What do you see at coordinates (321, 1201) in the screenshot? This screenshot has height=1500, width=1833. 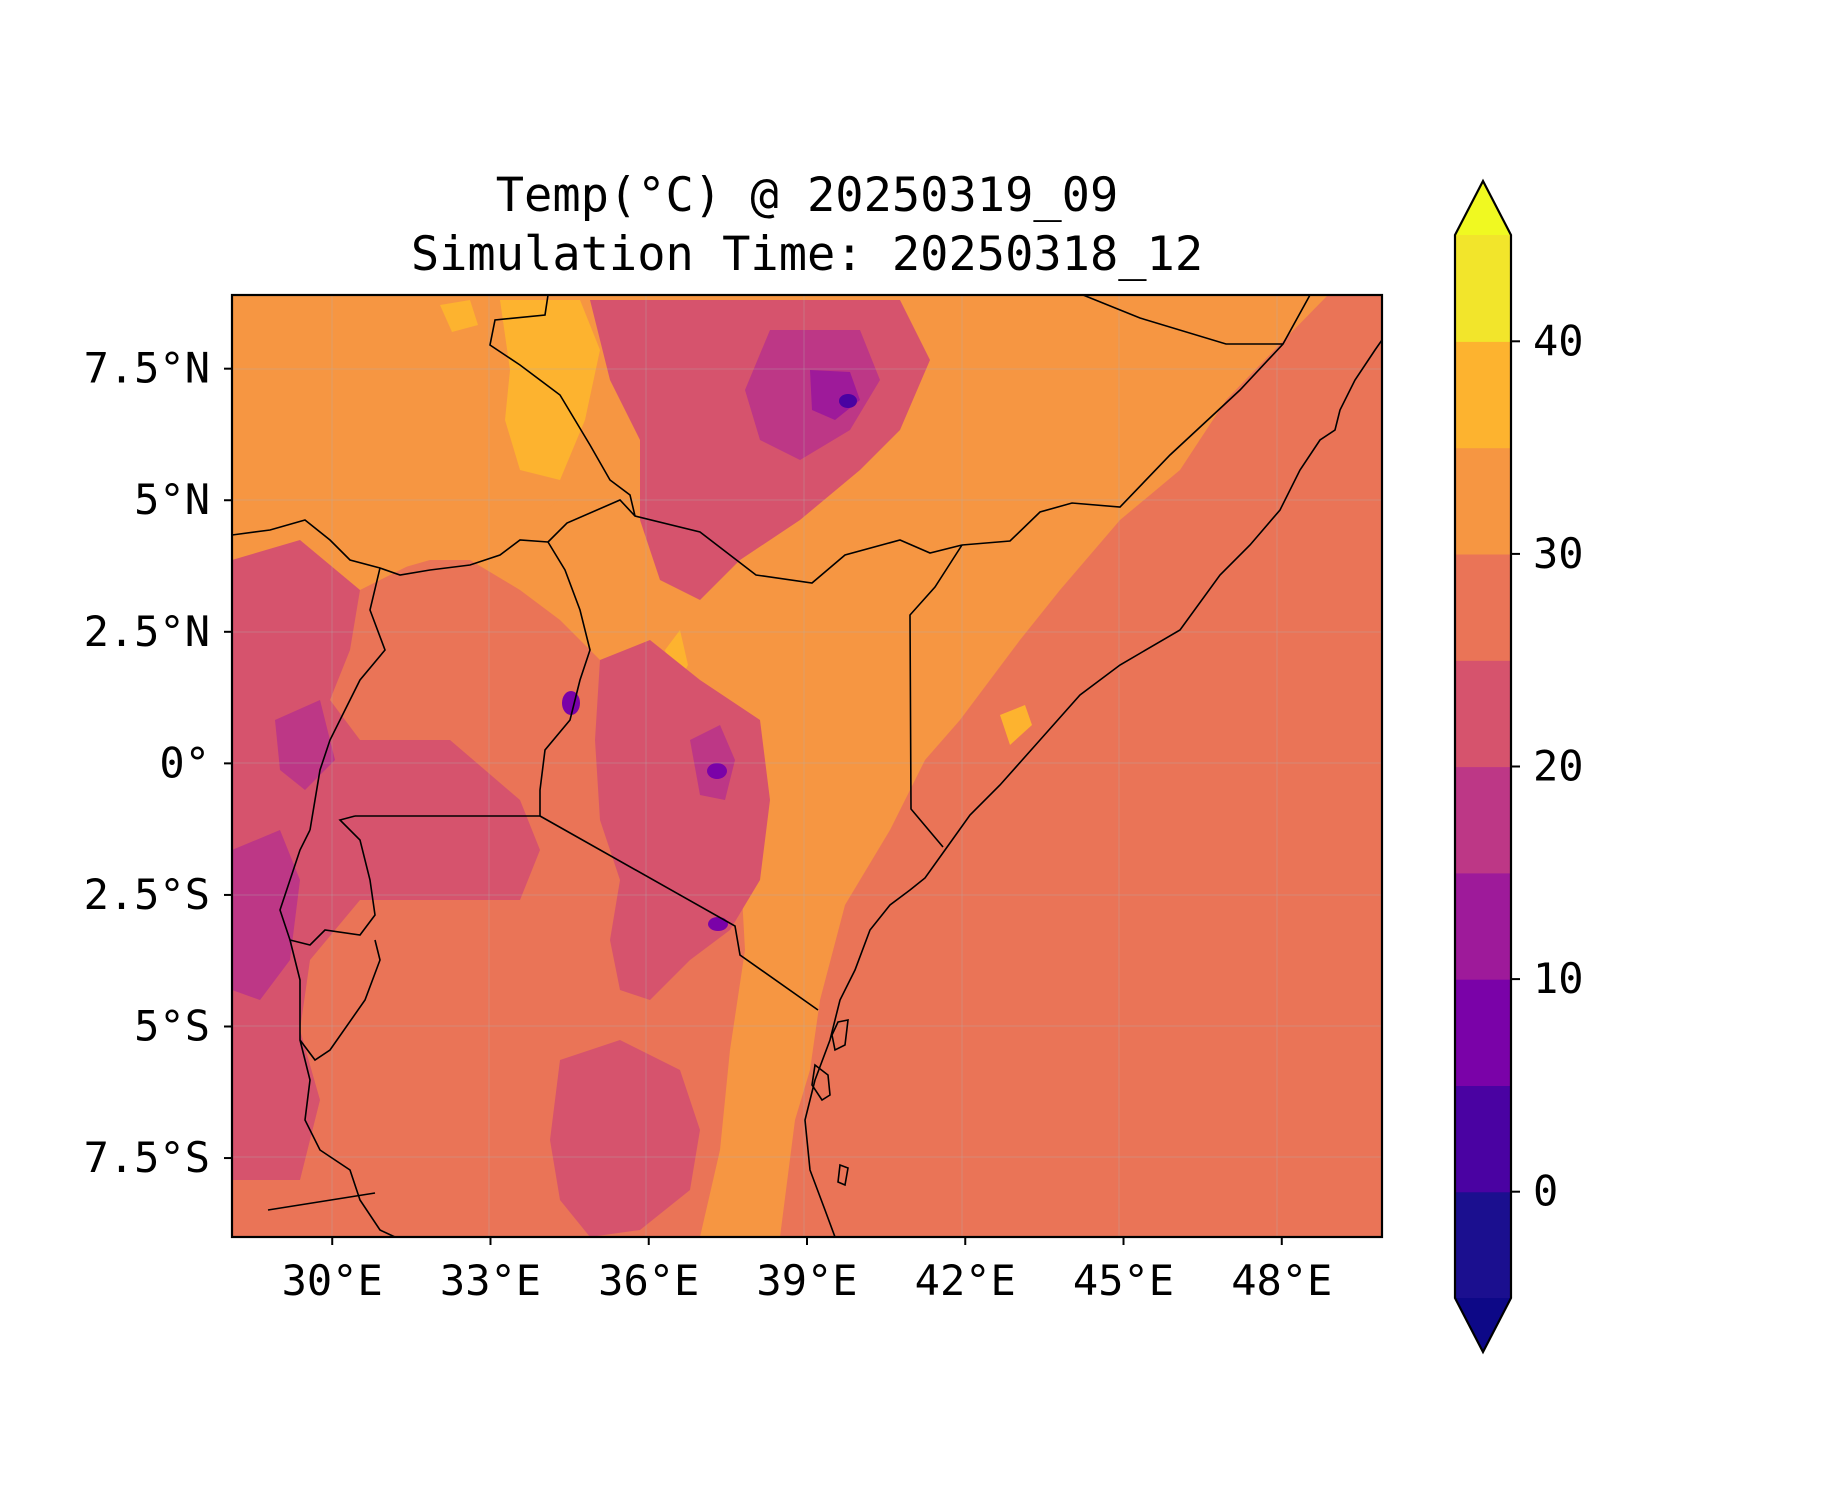 I see `border-tanzania-zambia` at bounding box center [321, 1201].